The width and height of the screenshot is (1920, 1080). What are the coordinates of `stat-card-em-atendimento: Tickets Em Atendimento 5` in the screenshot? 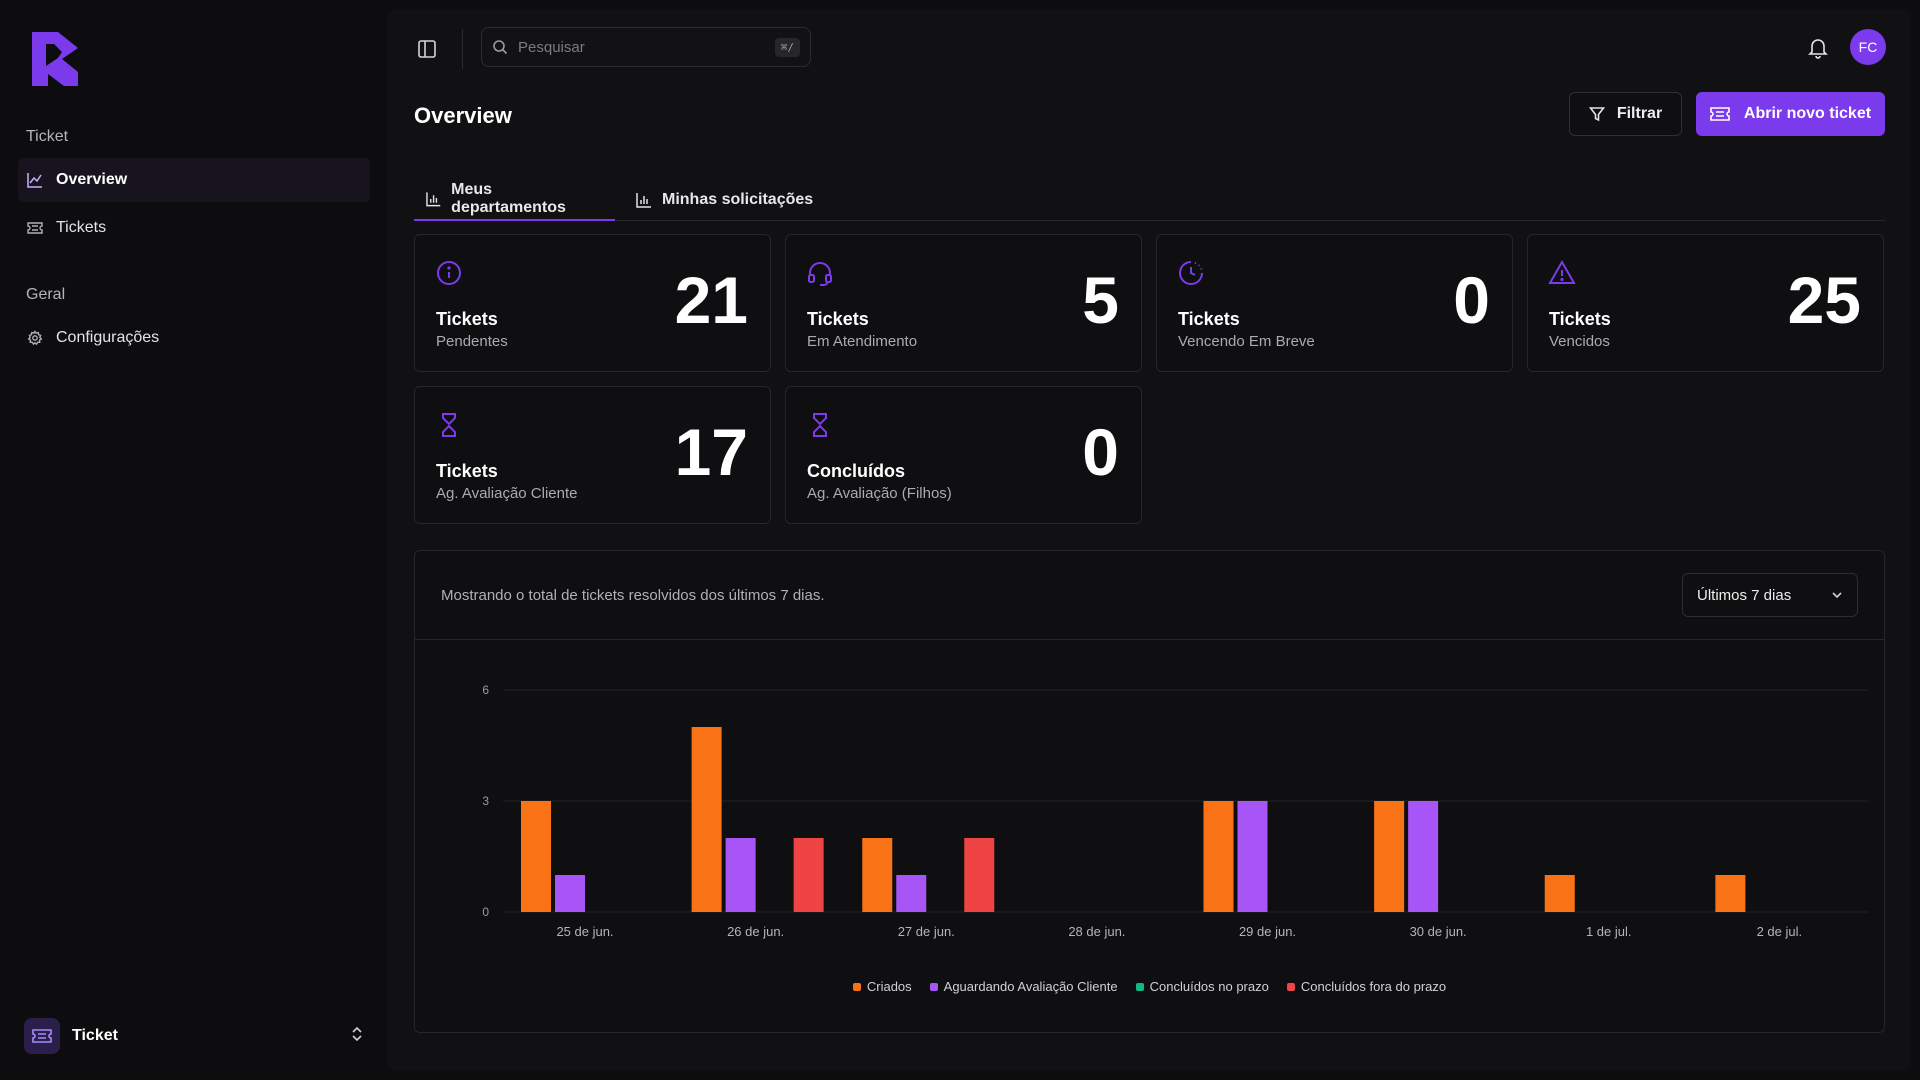 It's located at (963, 303).